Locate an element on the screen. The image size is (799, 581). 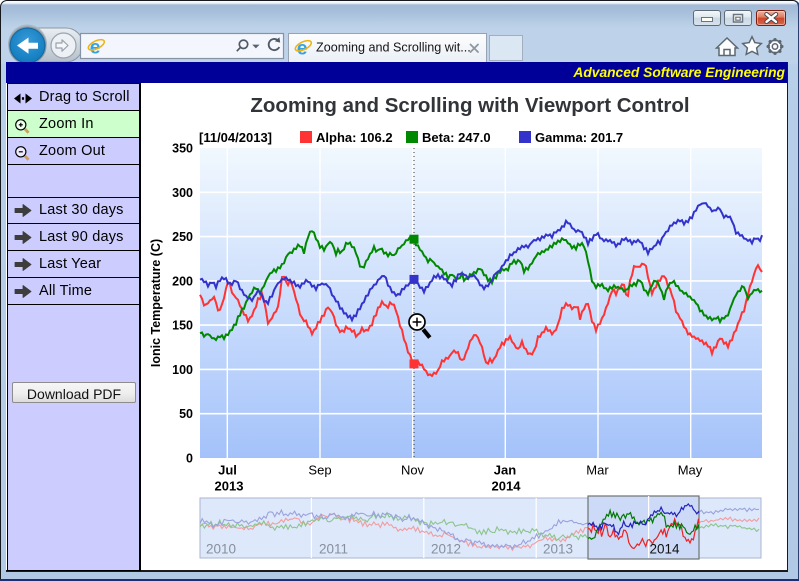
svg-text: 200 is located at coordinates (182, 281).